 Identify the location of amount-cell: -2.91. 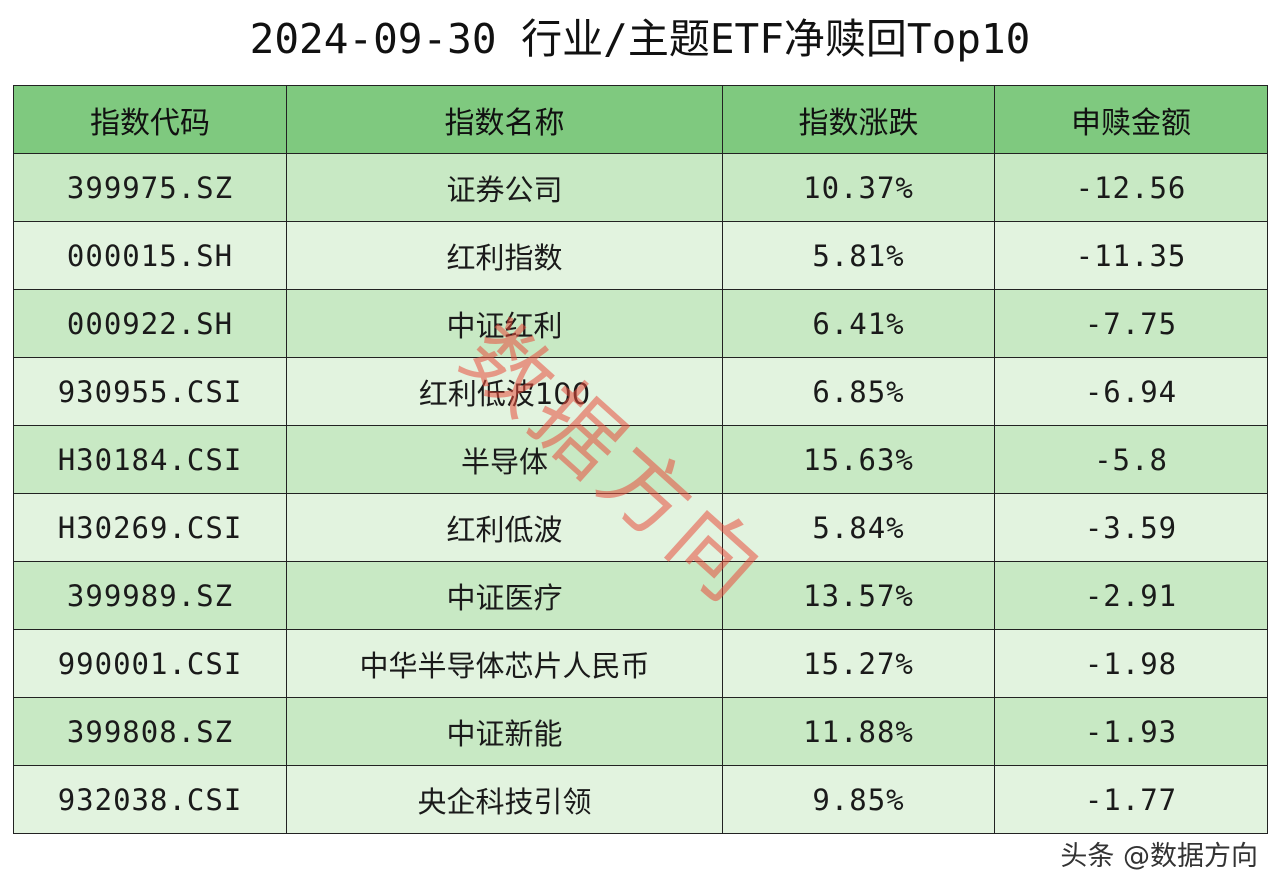
(1131, 595).